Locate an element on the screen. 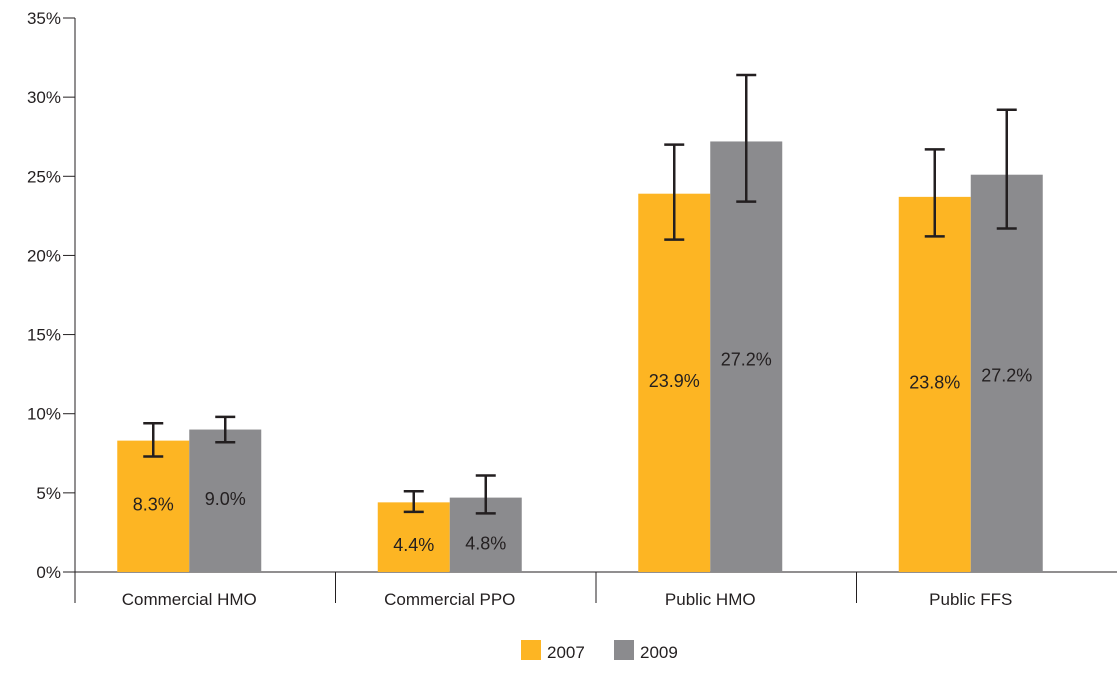  data-label-2007-2: 23.9% is located at coordinates (674, 381).